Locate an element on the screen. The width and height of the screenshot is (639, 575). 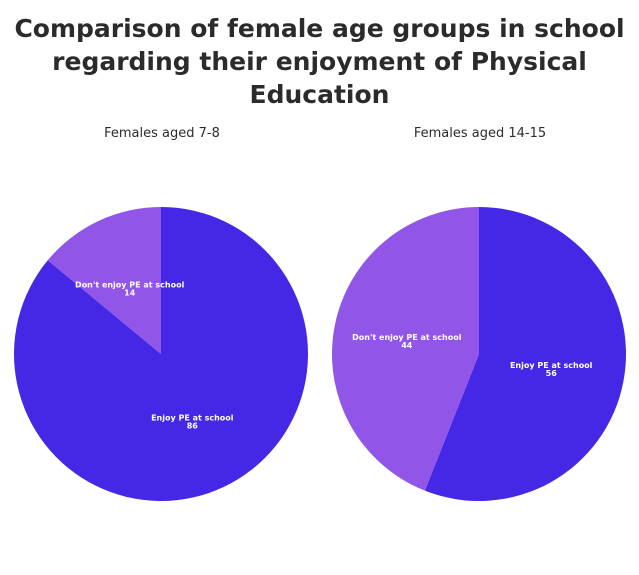
pie-0-slice-0-value: 86 is located at coordinates (193, 426).